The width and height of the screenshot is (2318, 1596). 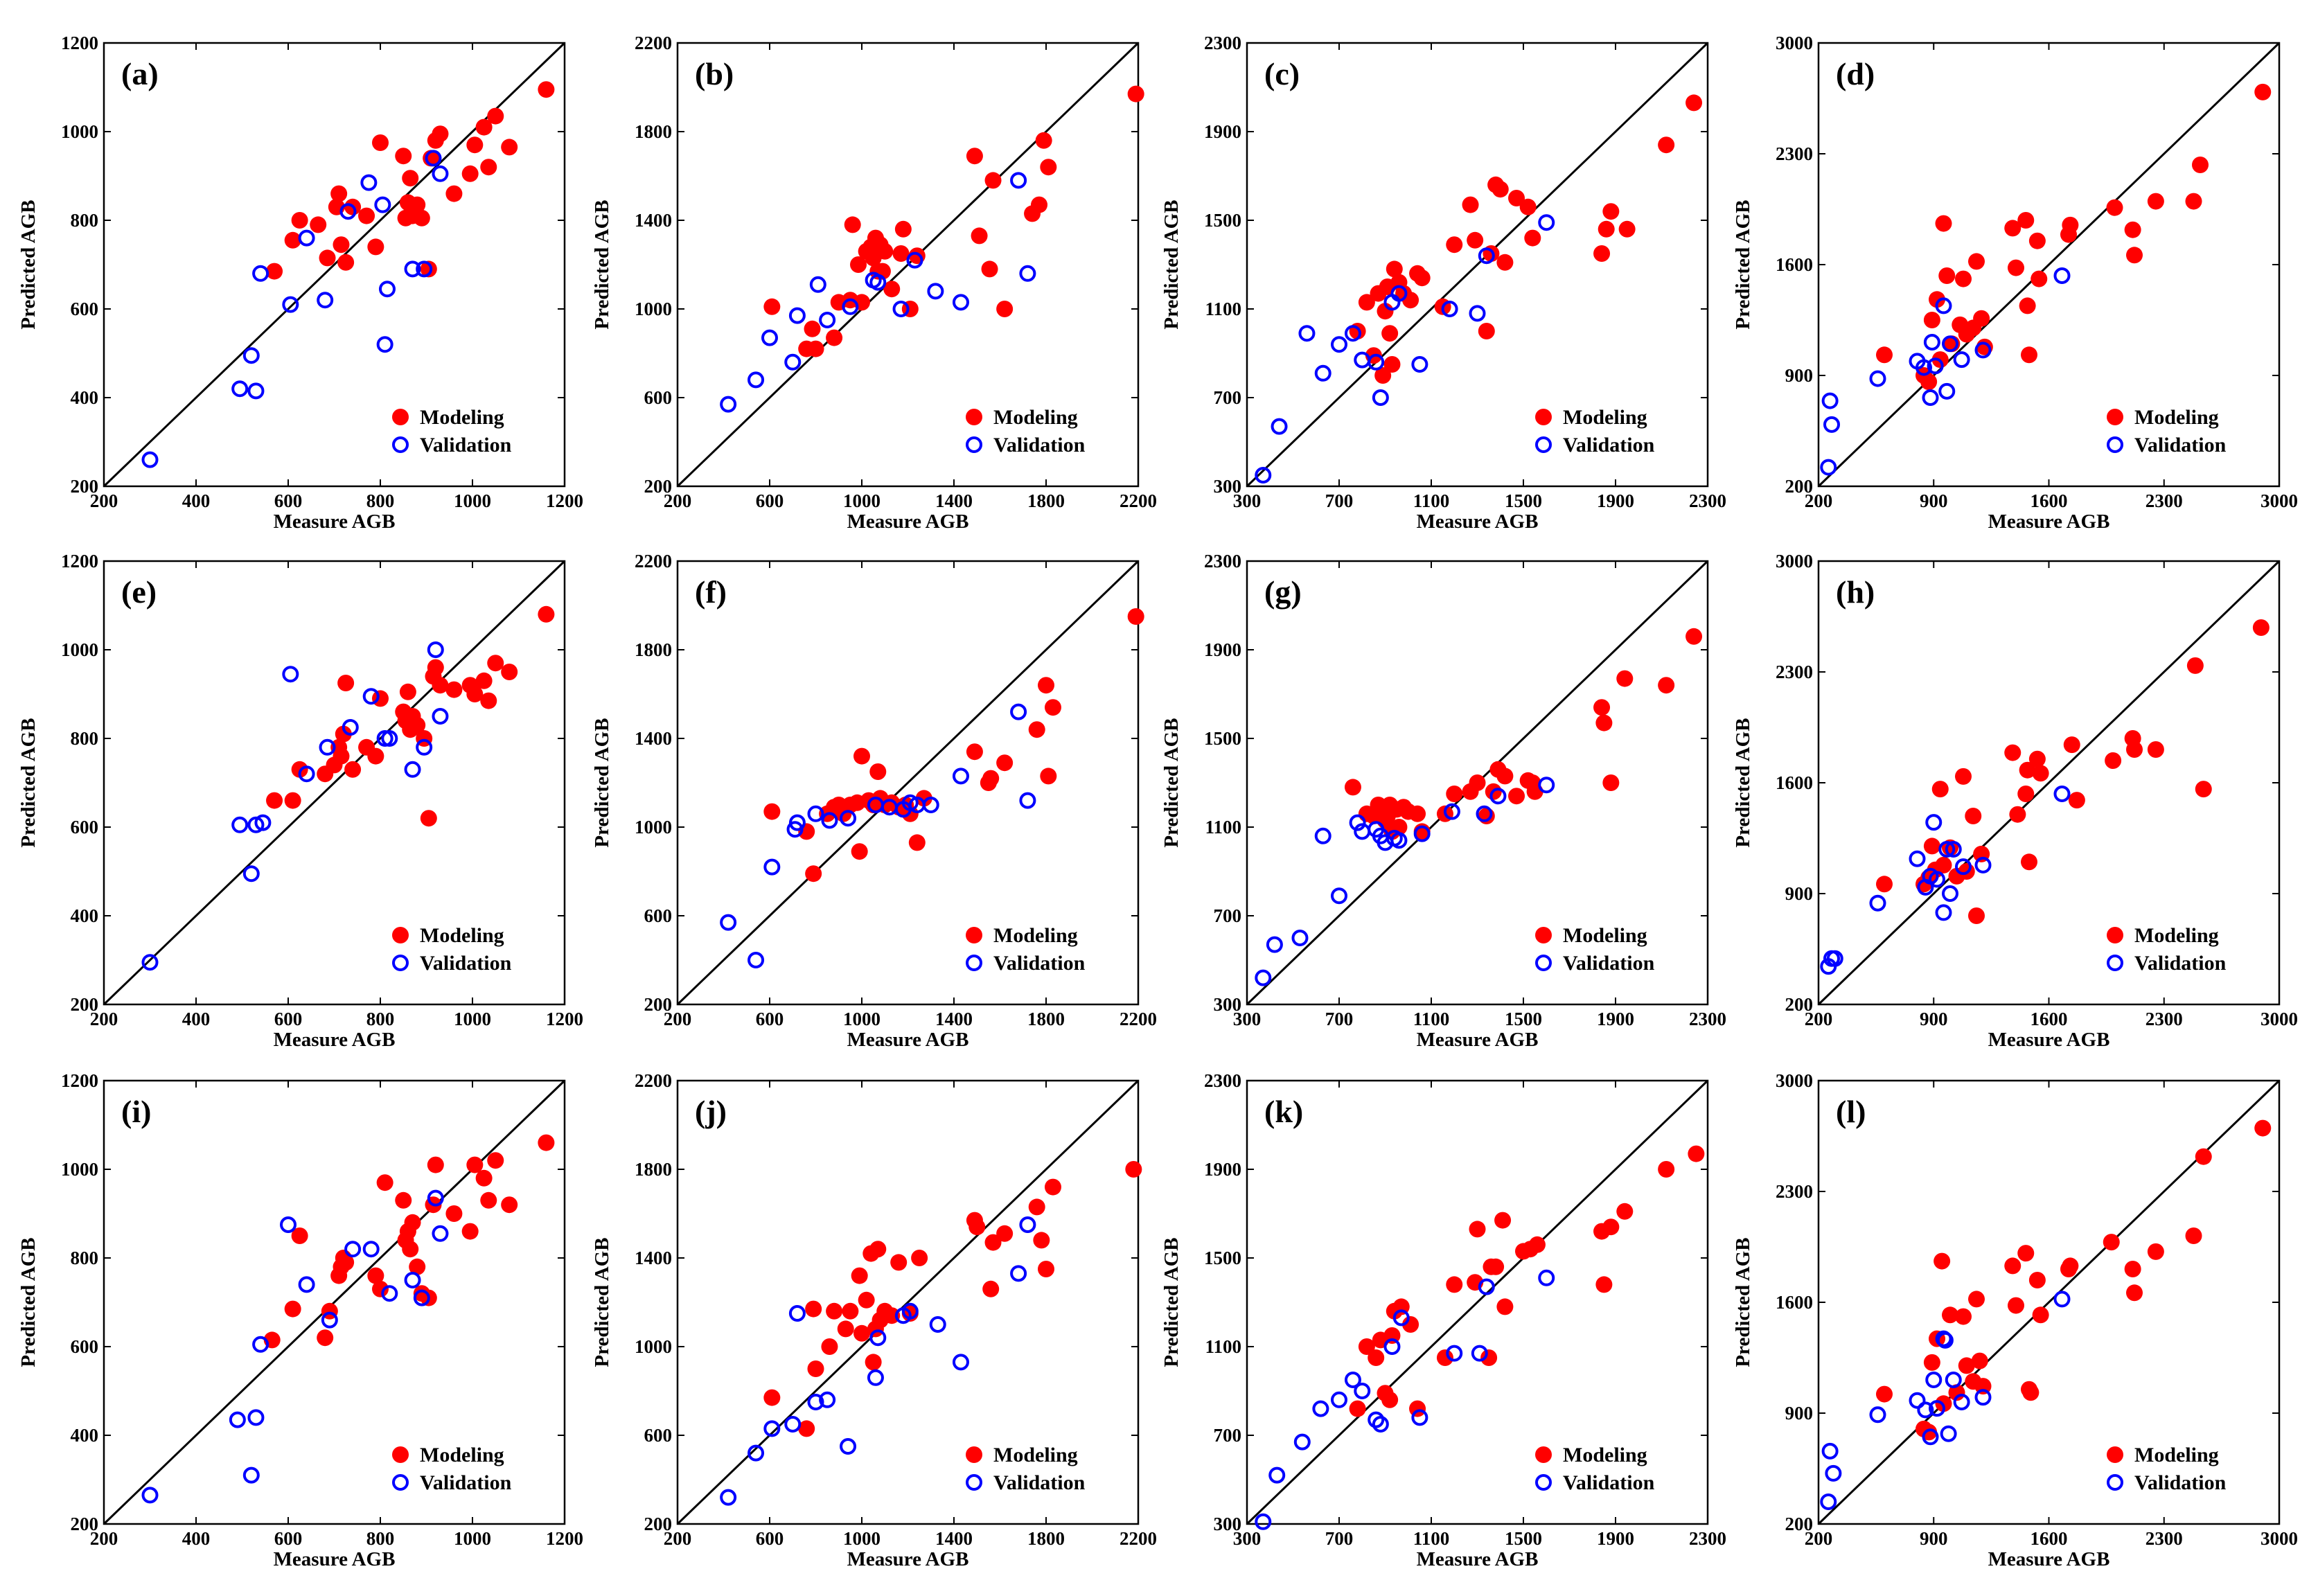 What do you see at coordinates (1046, 1538) in the screenshot?
I see `x-tick-label: 1800` at bounding box center [1046, 1538].